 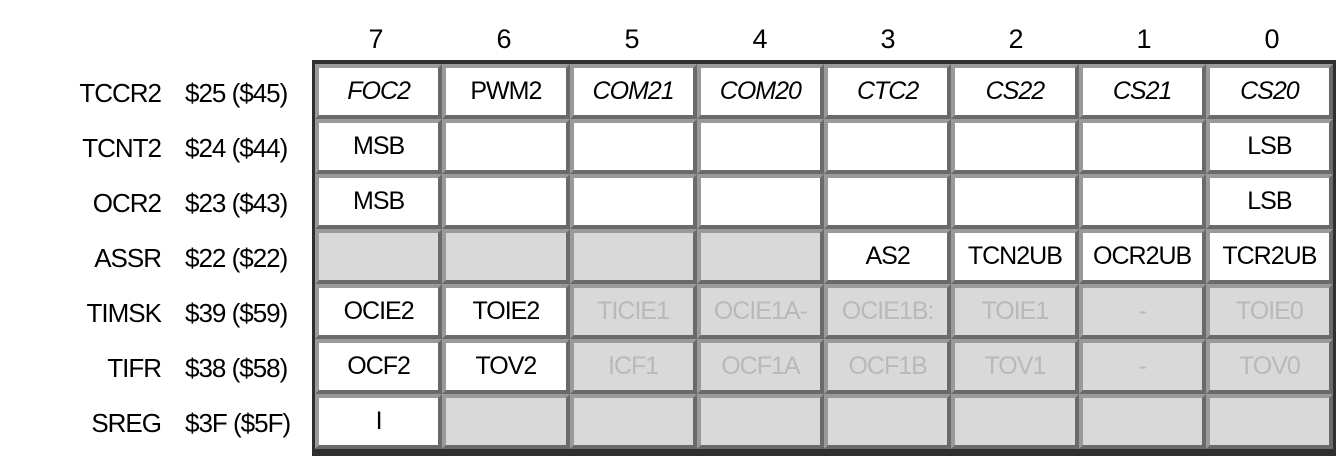 I want to click on bit-cell: OCF2, so click(x=379, y=366).